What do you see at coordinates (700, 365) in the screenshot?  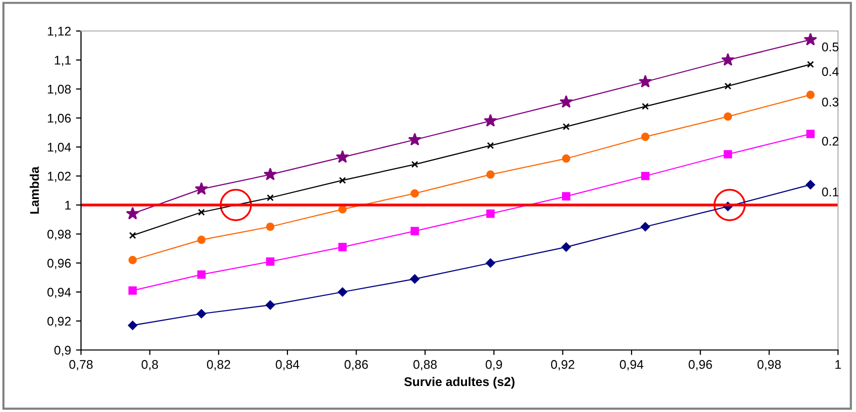 I see `x-tick-label: 0,96` at bounding box center [700, 365].